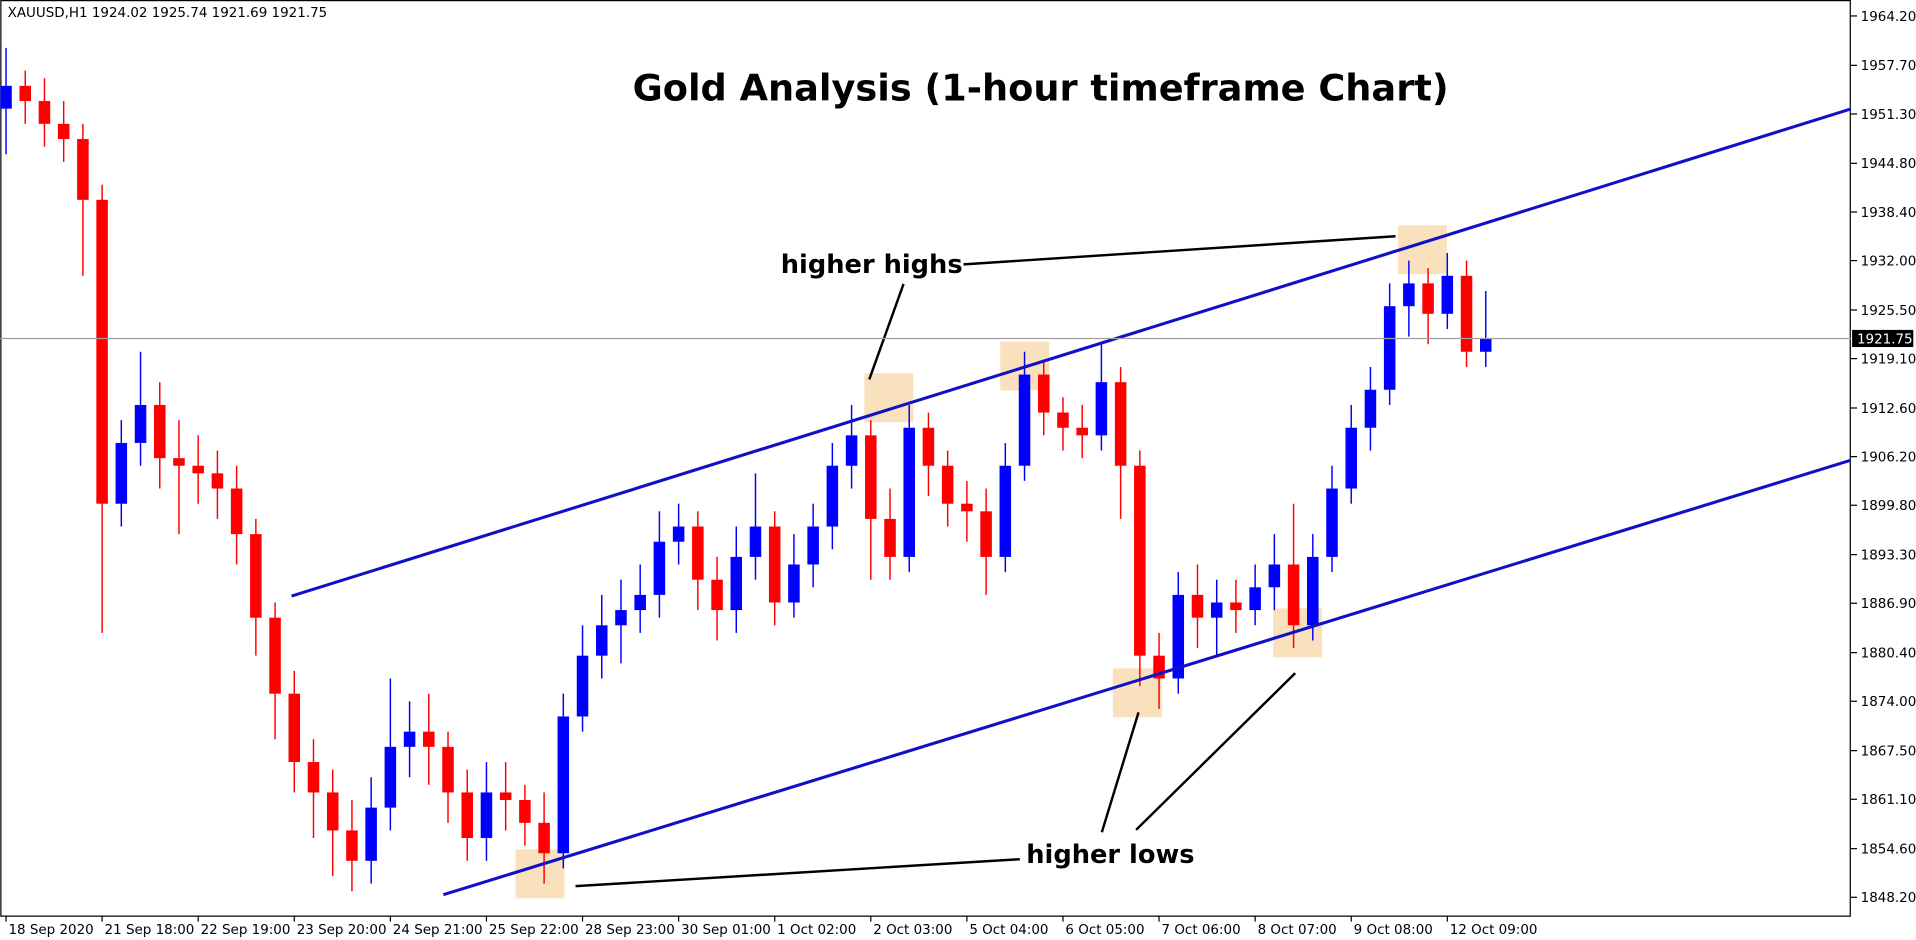 This screenshot has width=1916, height=940. What do you see at coordinates (912, 930) in the screenshot?
I see `x-tick-label: 2 Oct 03:00` at bounding box center [912, 930].